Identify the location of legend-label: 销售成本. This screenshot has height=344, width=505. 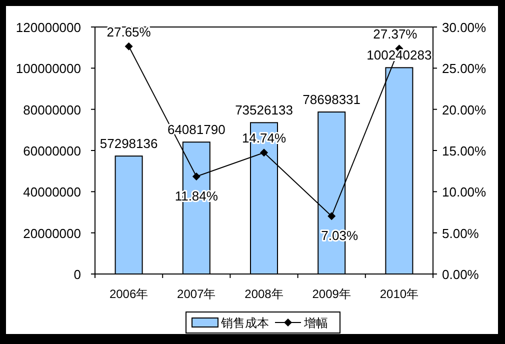
(244, 323).